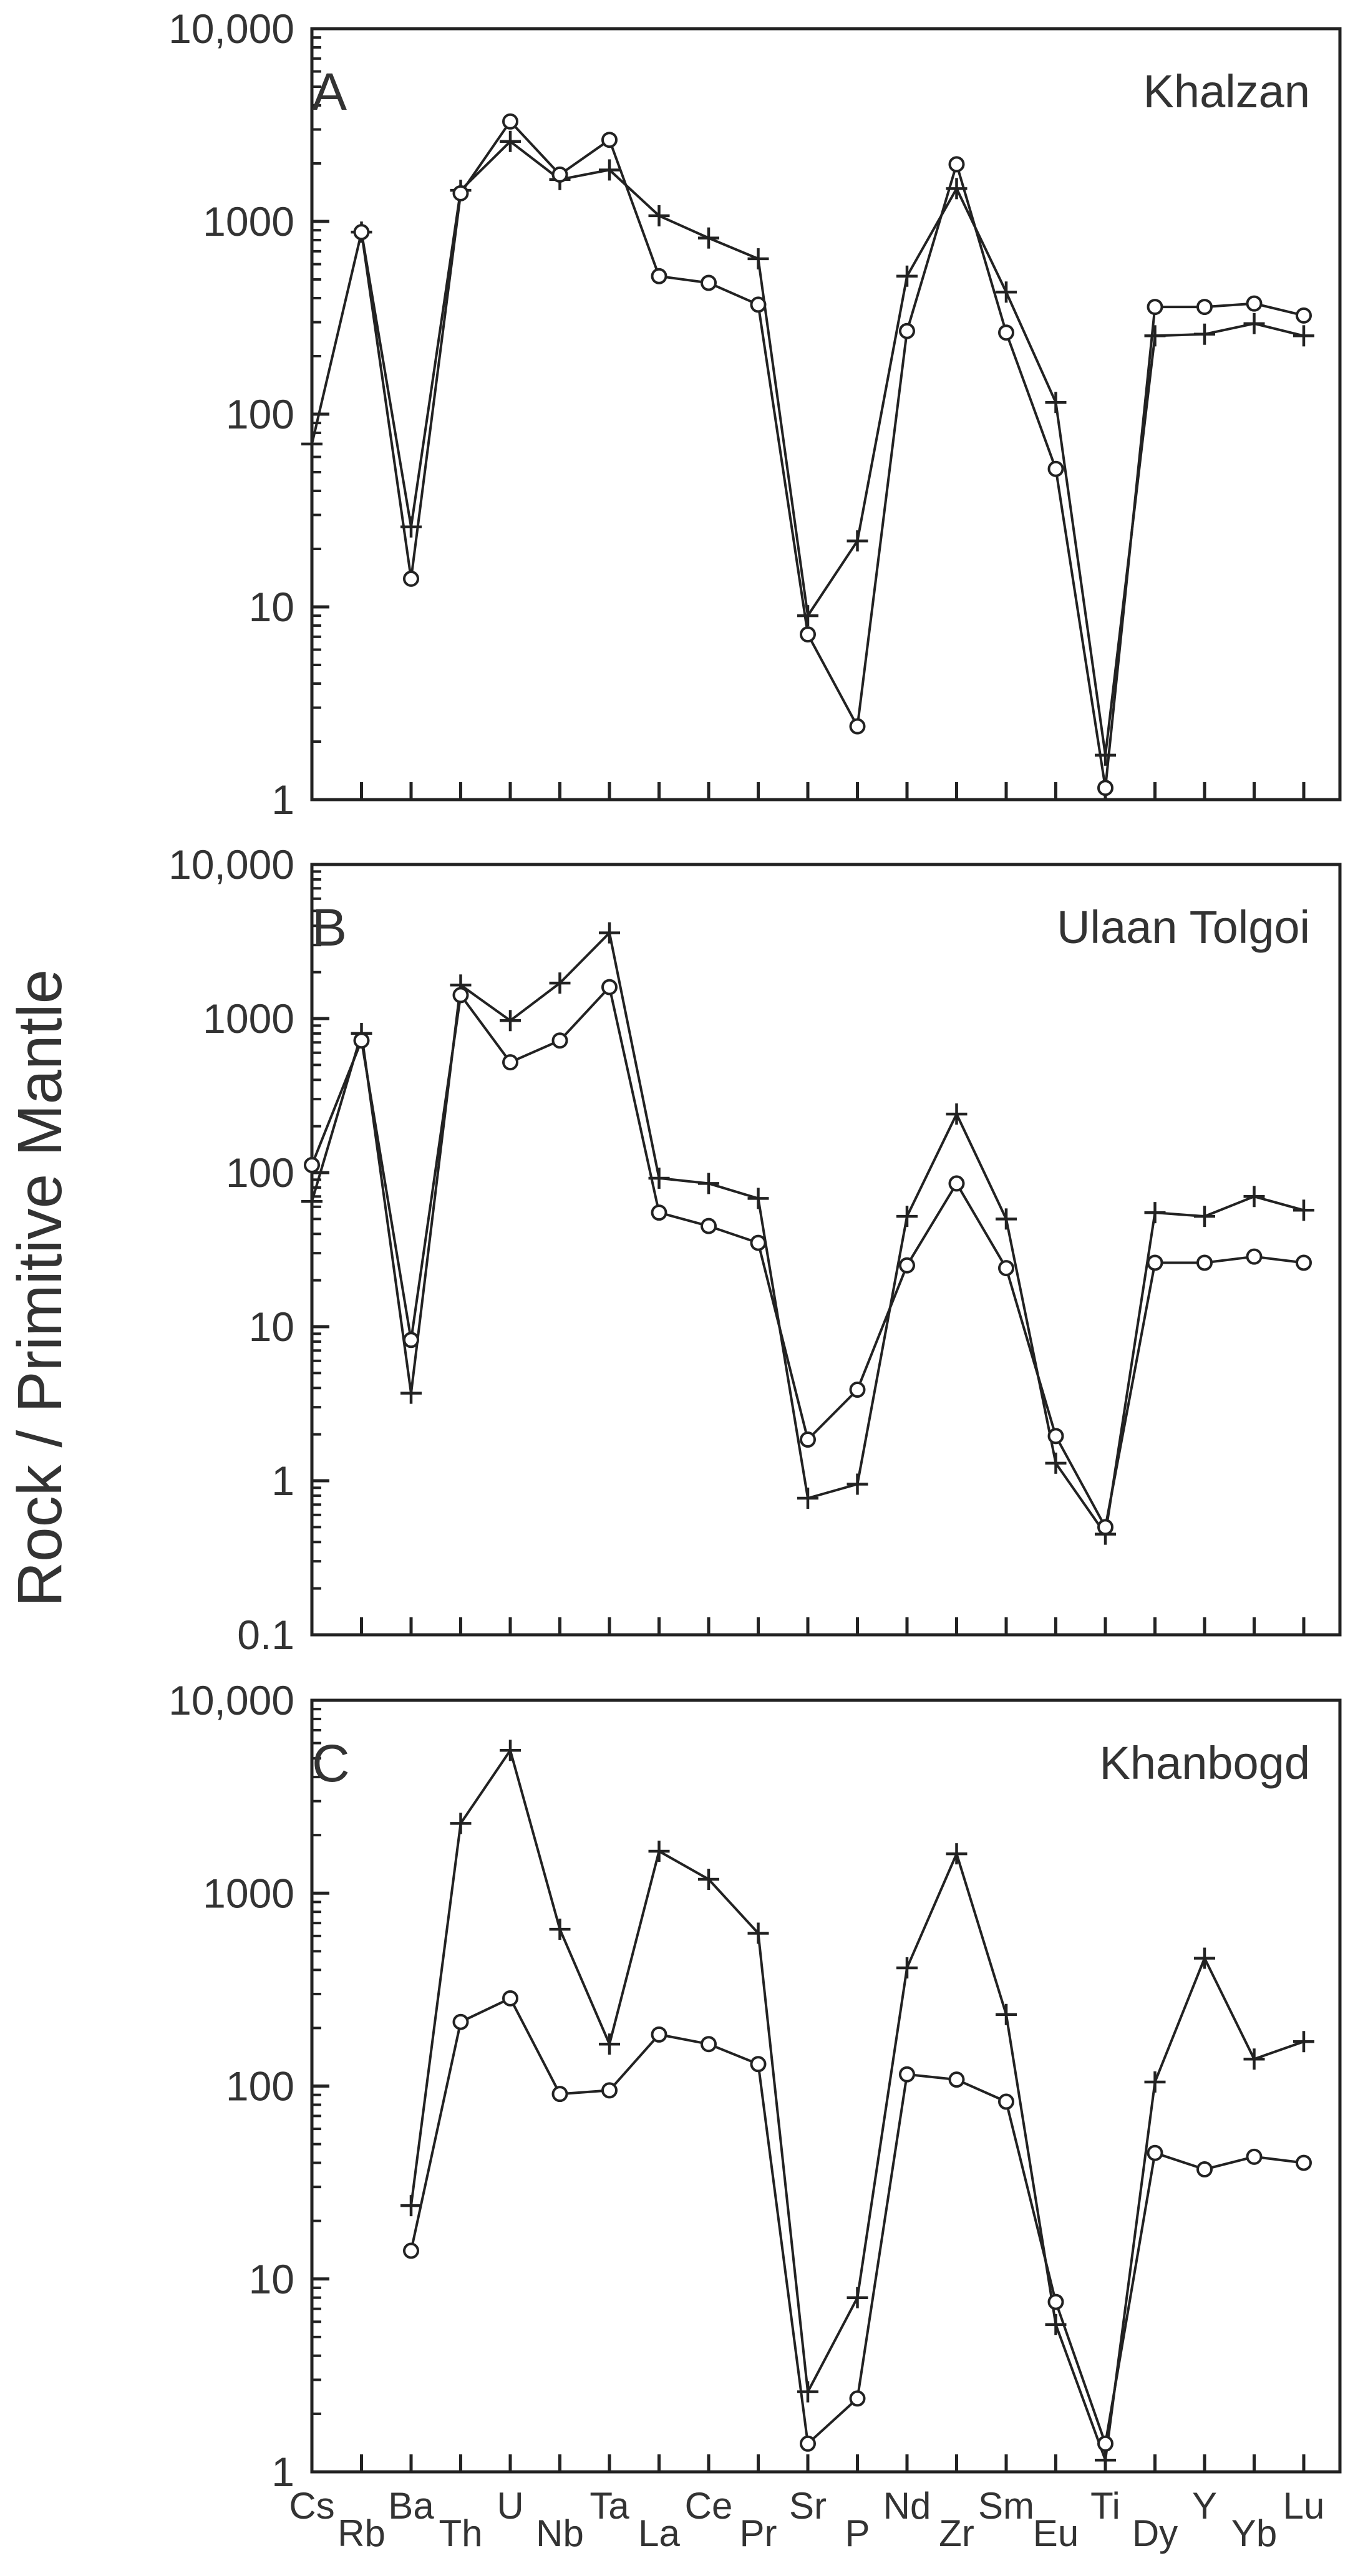 The height and width of the screenshot is (2576, 1368). Describe the element at coordinates (907, 2506) in the screenshot. I see `x-tick-label: Nd` at that location.